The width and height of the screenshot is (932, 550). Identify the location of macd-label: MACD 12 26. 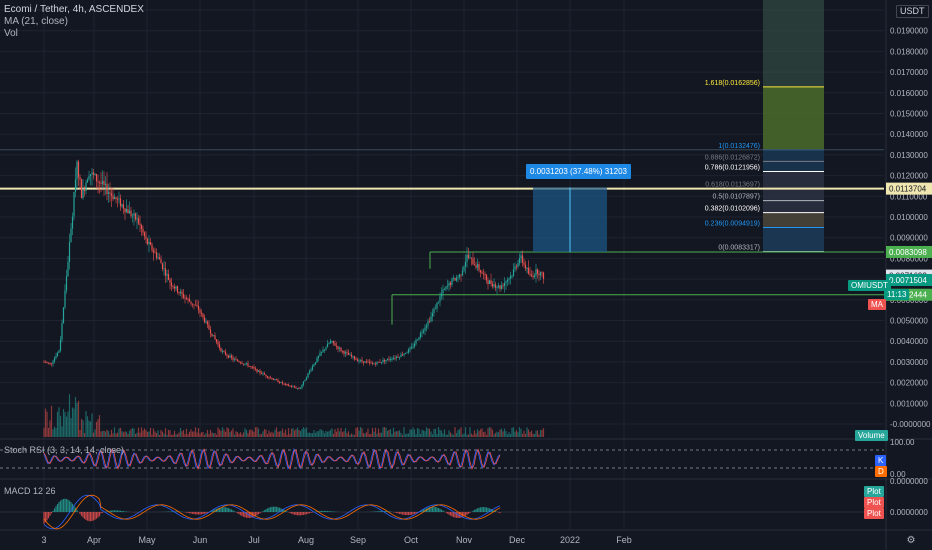
(30, 491).